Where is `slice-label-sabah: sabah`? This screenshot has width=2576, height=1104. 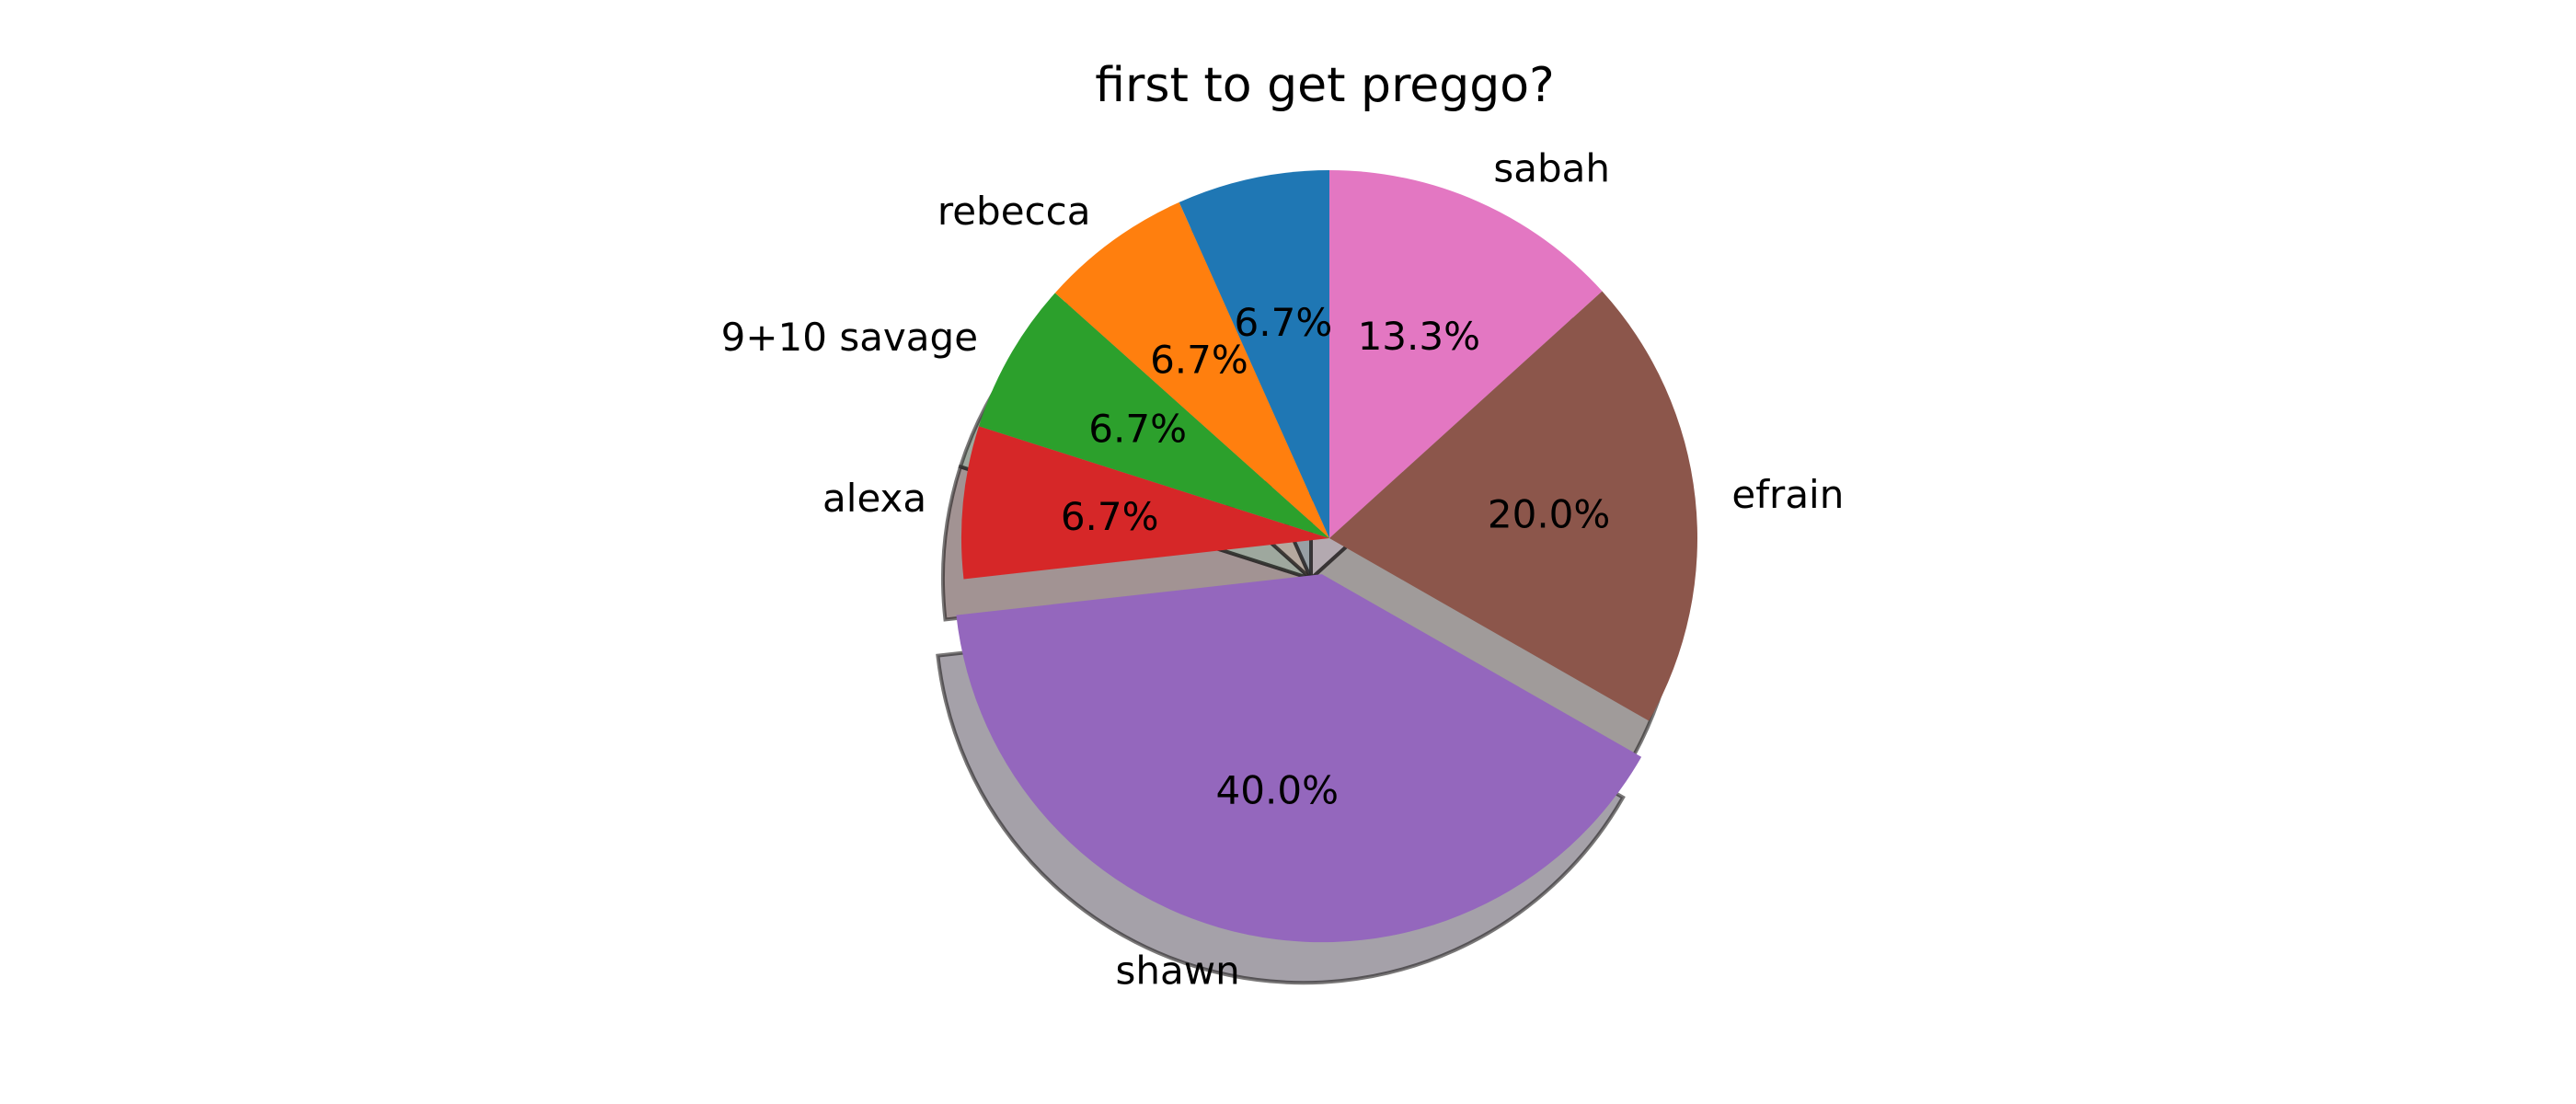
slice-label-sabah: sabah is located at coordinates (1551, 167).